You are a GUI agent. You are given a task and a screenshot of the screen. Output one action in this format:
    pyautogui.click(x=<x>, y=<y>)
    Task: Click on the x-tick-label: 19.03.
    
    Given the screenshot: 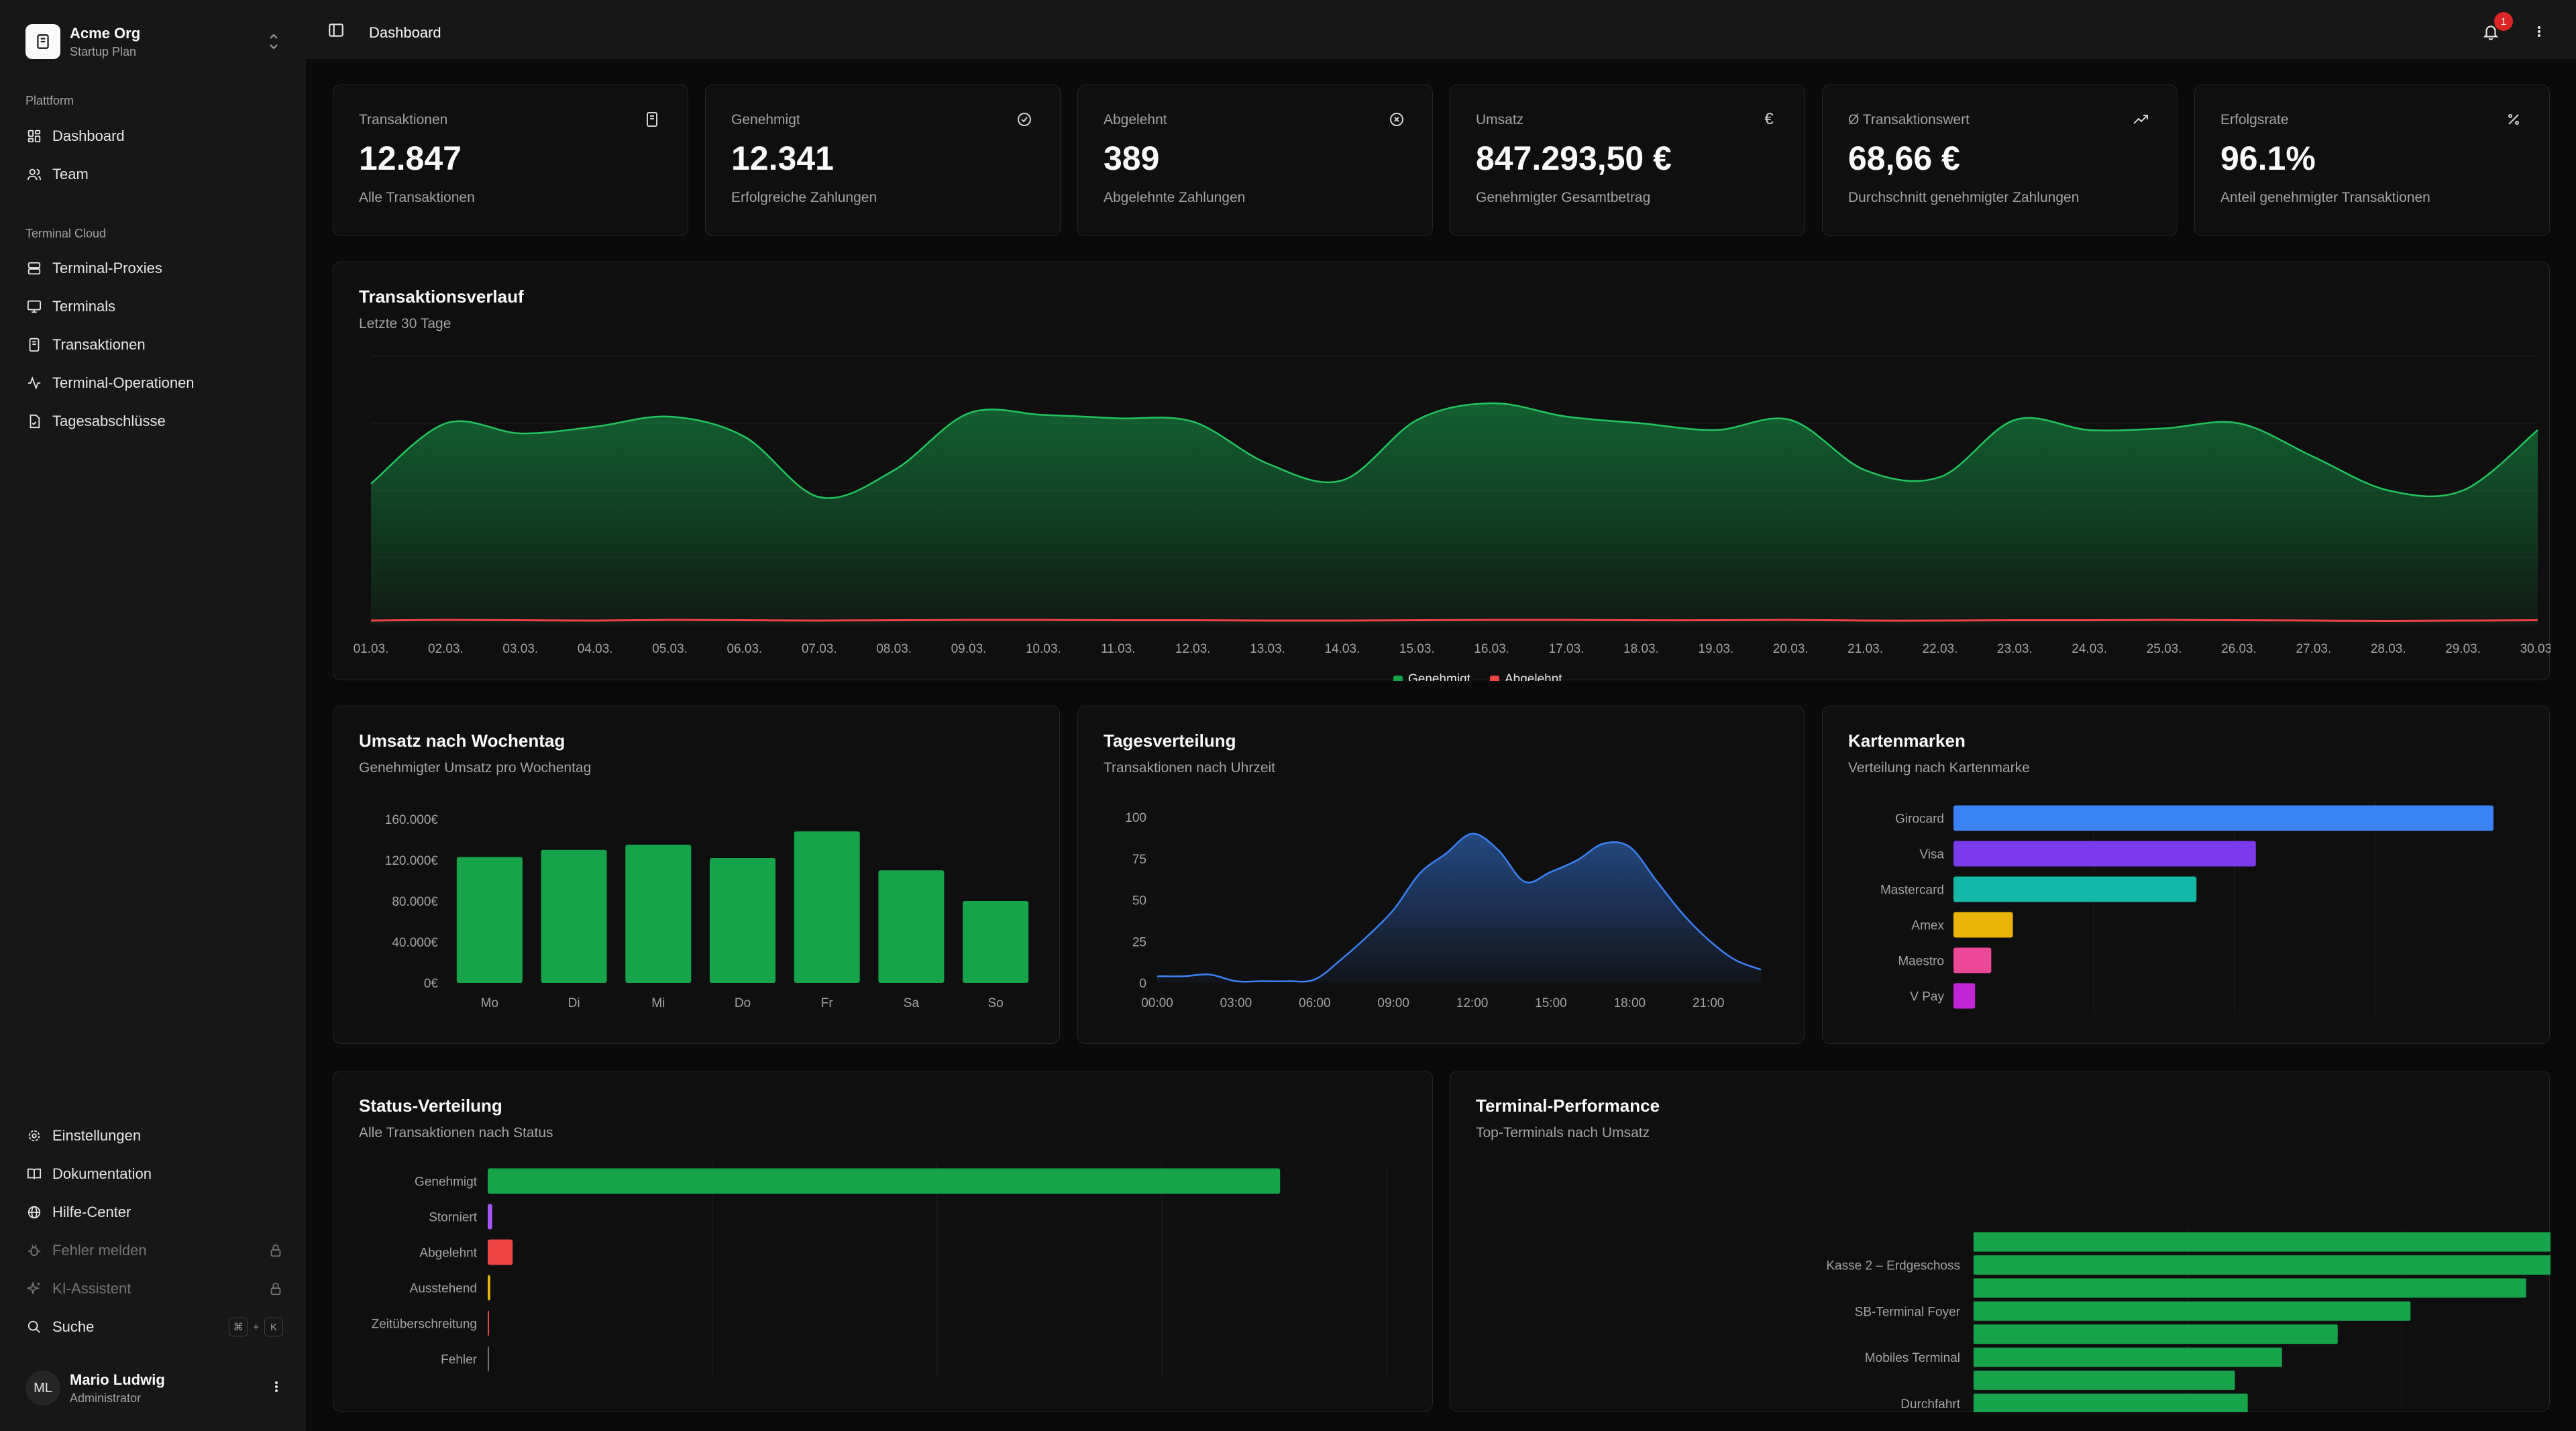 What is the action you would take?
    pyautogui.click(x=1715, y=649)
    